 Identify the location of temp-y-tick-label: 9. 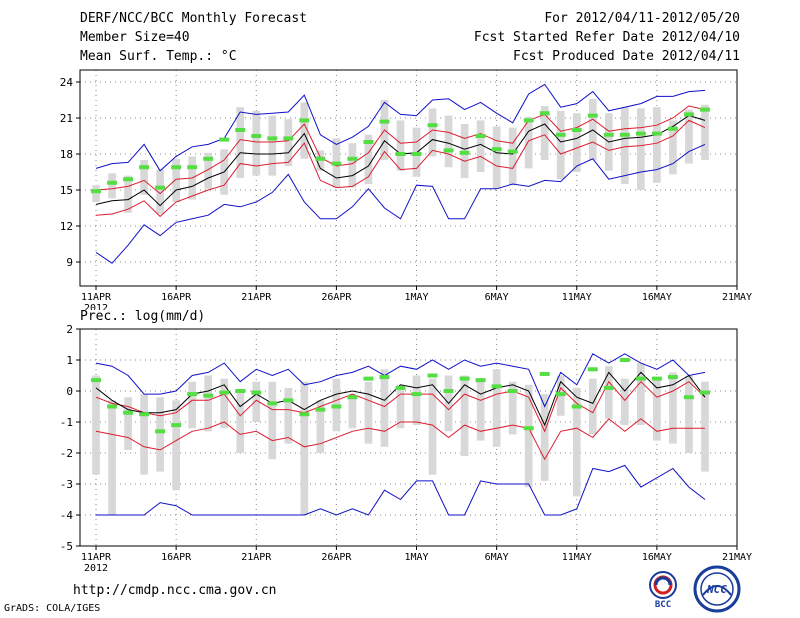
(69, 262).